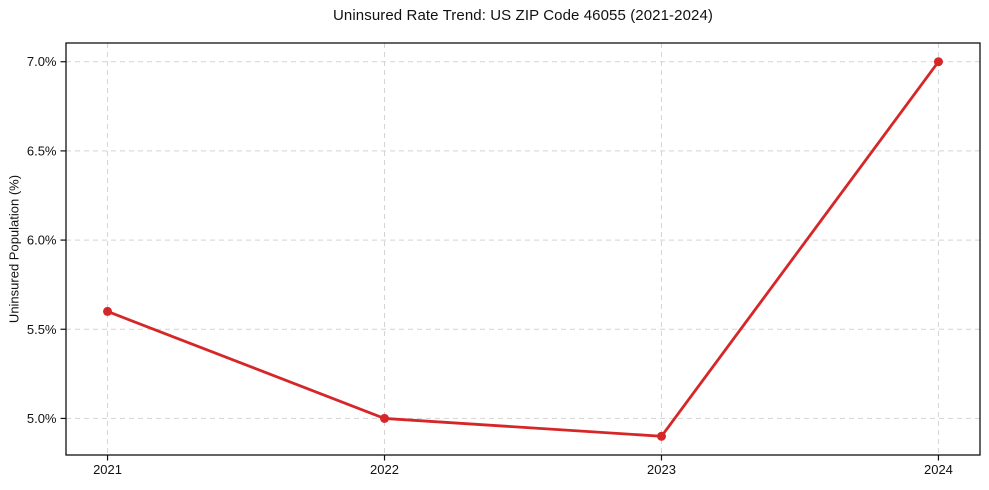 Image resolution: width=989 pixels, height=490 pixels. I want to click on y-axis-label: Uninsured Population (%), so click(14, 249).